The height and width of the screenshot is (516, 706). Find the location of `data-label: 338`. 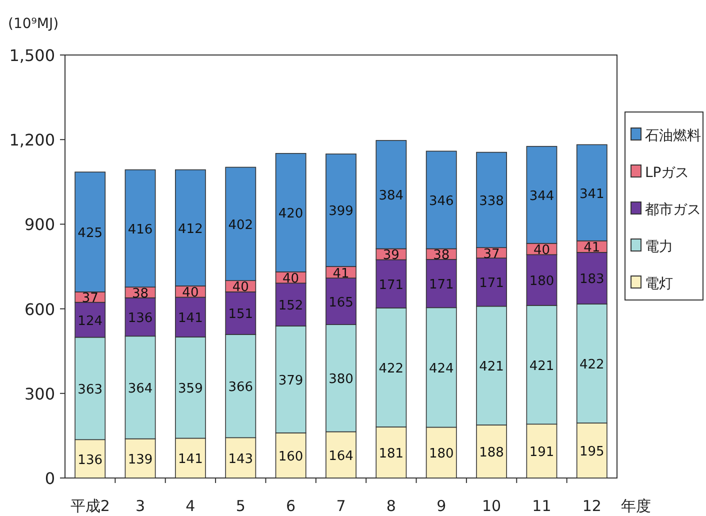

data-label: 338 is located at coordinates (491, 201).